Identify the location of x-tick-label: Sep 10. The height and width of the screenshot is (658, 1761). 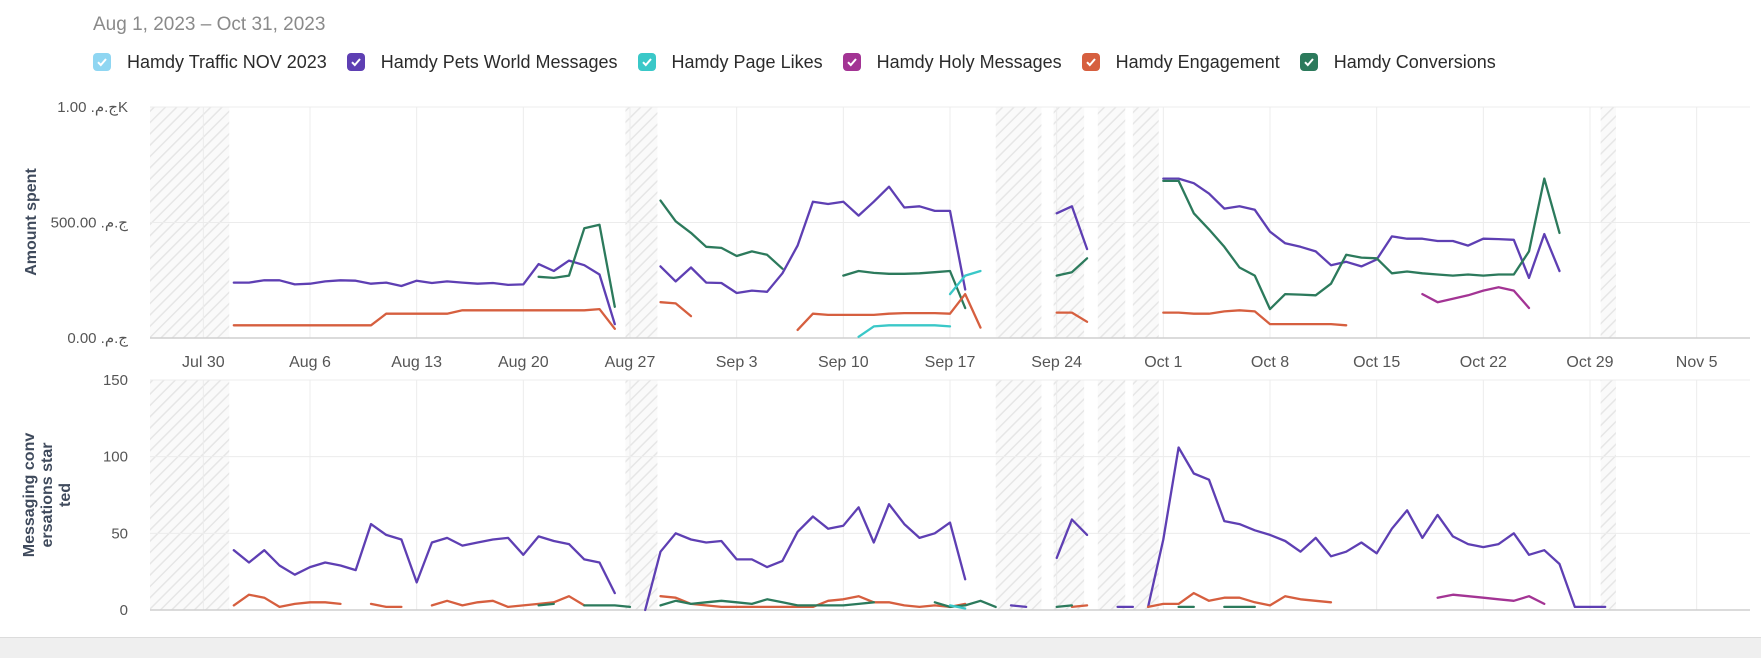
(843, 362).